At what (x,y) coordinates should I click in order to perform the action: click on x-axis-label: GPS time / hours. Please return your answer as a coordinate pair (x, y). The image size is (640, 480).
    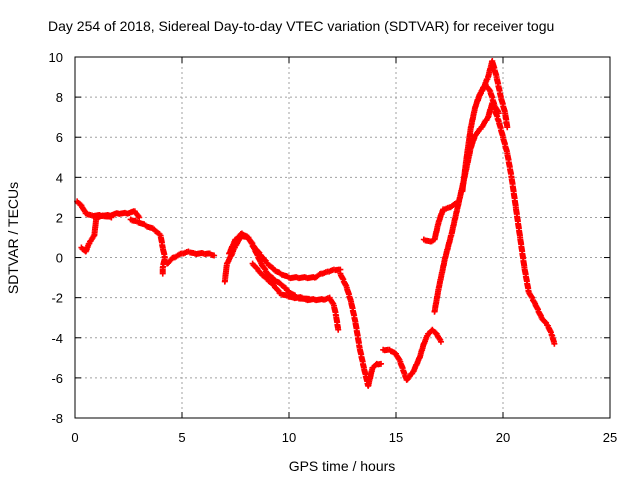
    Looking at the image, I should click on (342, 466).